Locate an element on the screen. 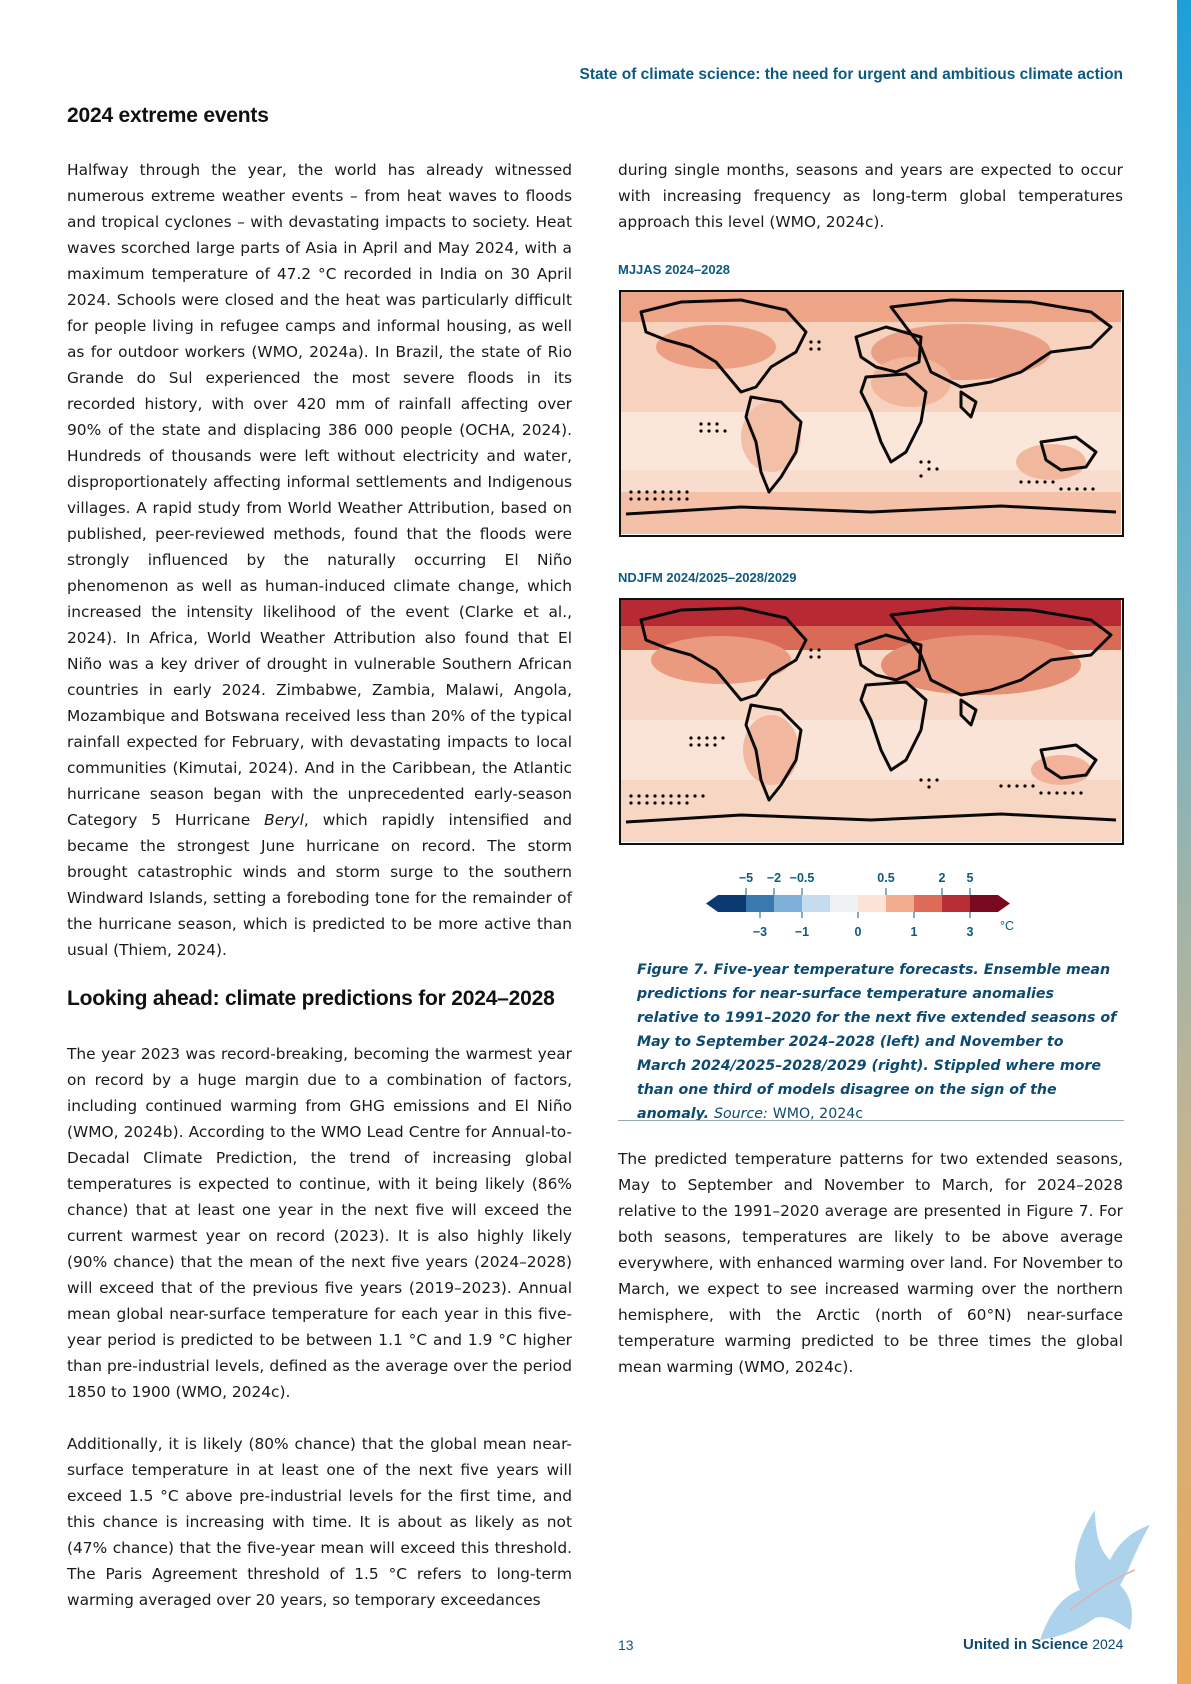 Image resolution: width=1191 pixels, height=1684 pixels. caption-divider is located at coordinates (871, 1120).